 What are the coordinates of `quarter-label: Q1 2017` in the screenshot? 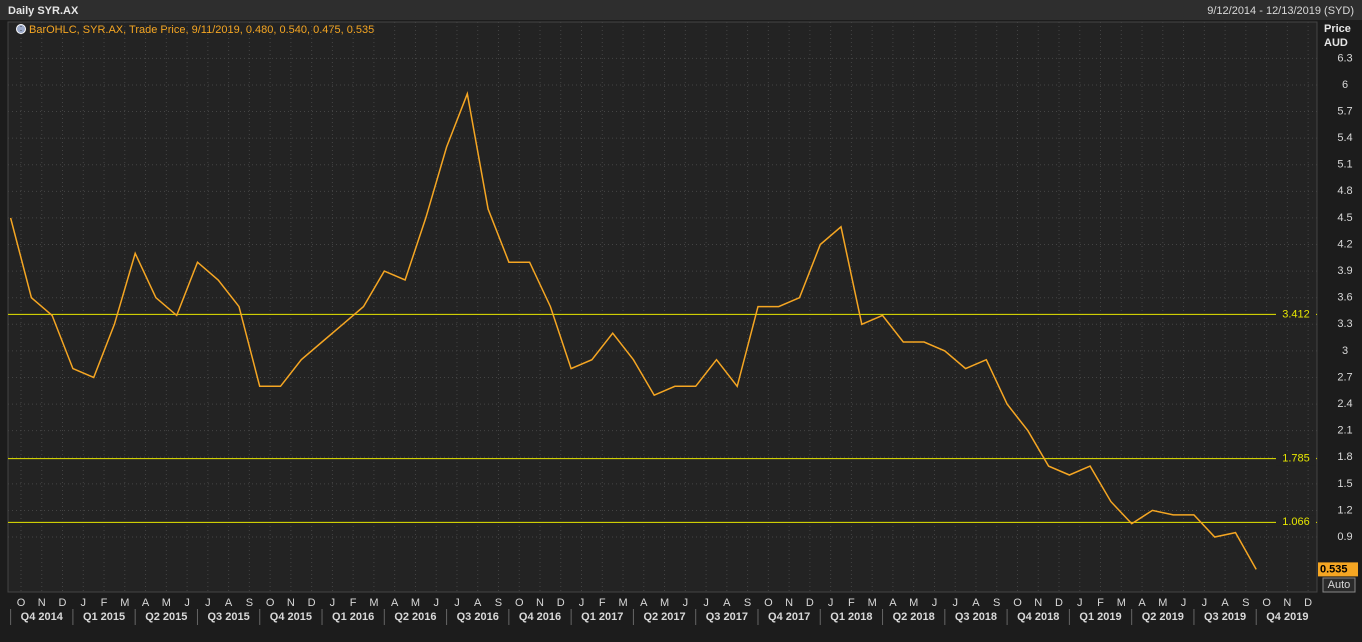 It's located at (602, 617).